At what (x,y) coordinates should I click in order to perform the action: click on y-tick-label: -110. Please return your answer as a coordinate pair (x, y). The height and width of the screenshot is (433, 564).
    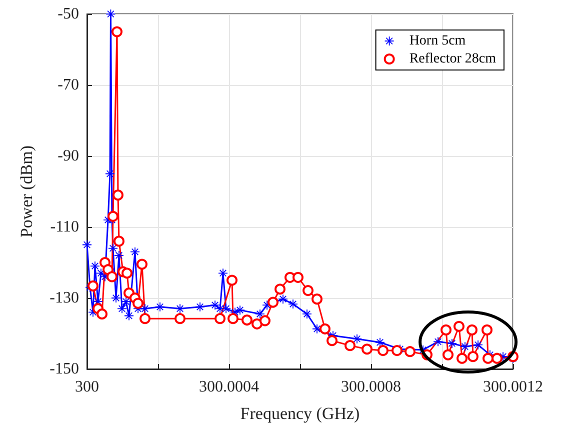
    Looking at the image, I should click on (64, 227).